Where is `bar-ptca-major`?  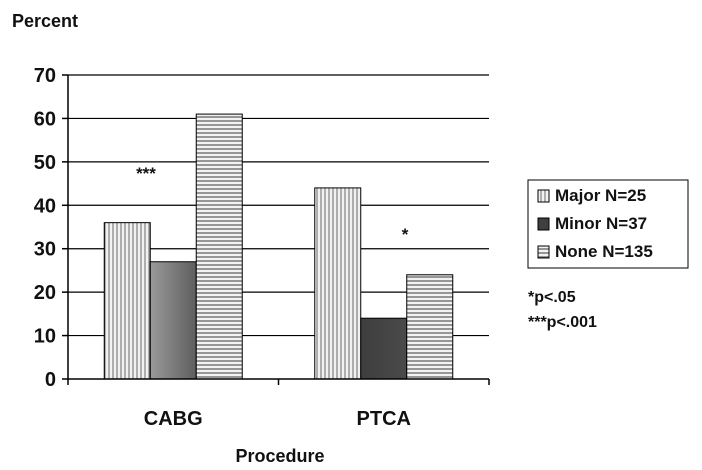 bar-ptca-major is located at coordinates (338, 283).